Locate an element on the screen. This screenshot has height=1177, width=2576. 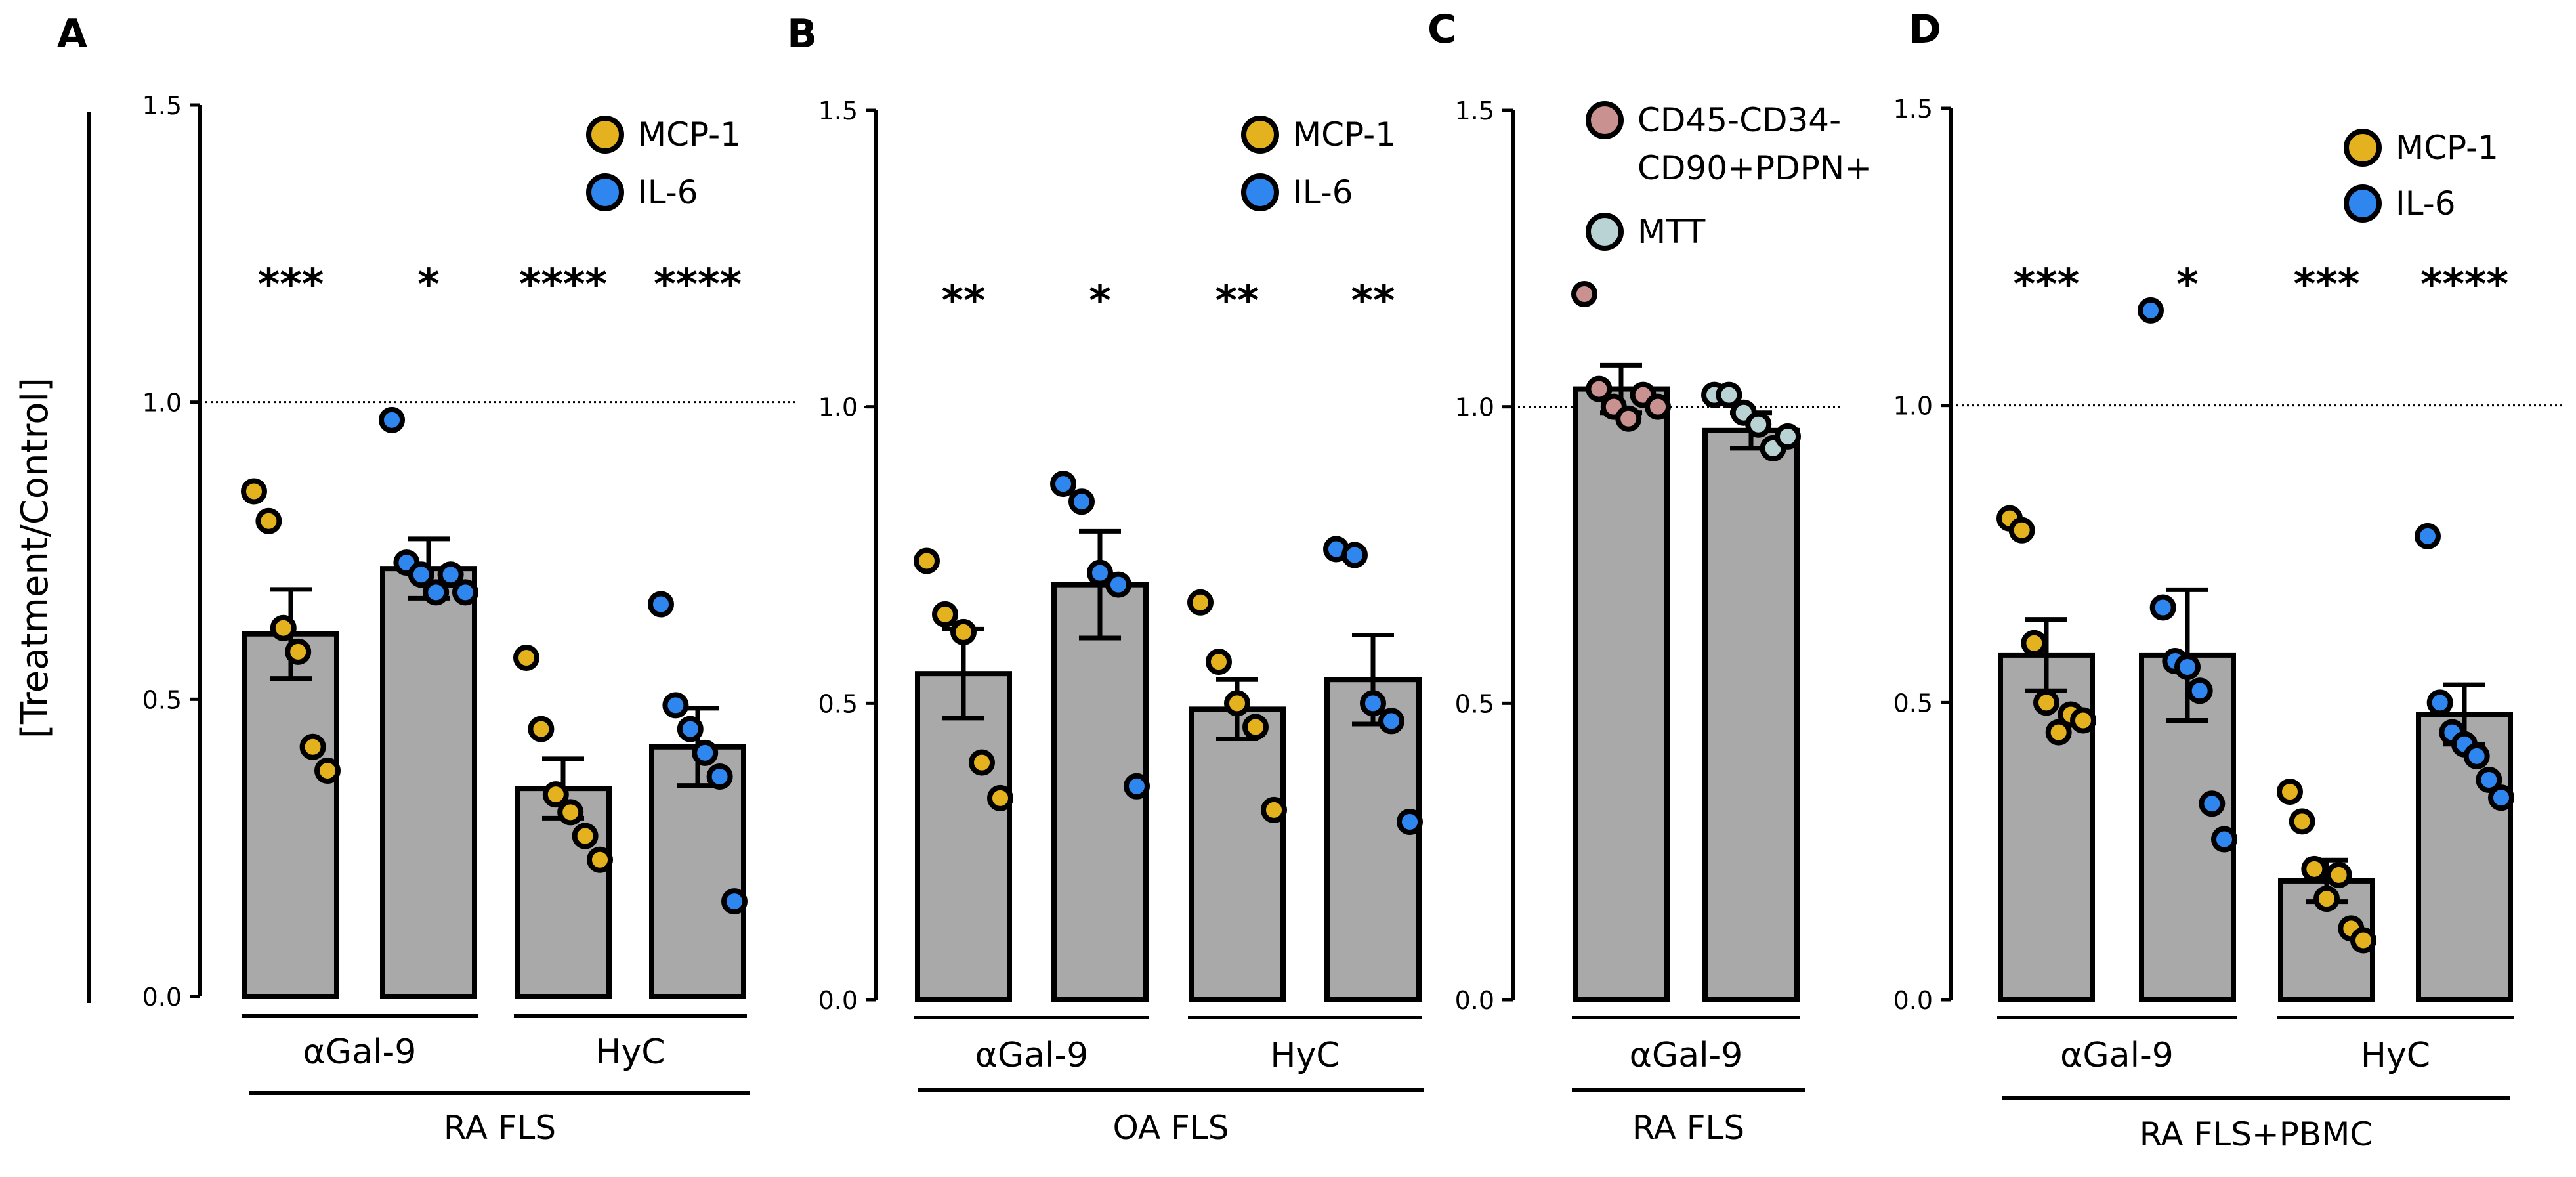
panel-C-label: C is located at coordinates (1441, 30).